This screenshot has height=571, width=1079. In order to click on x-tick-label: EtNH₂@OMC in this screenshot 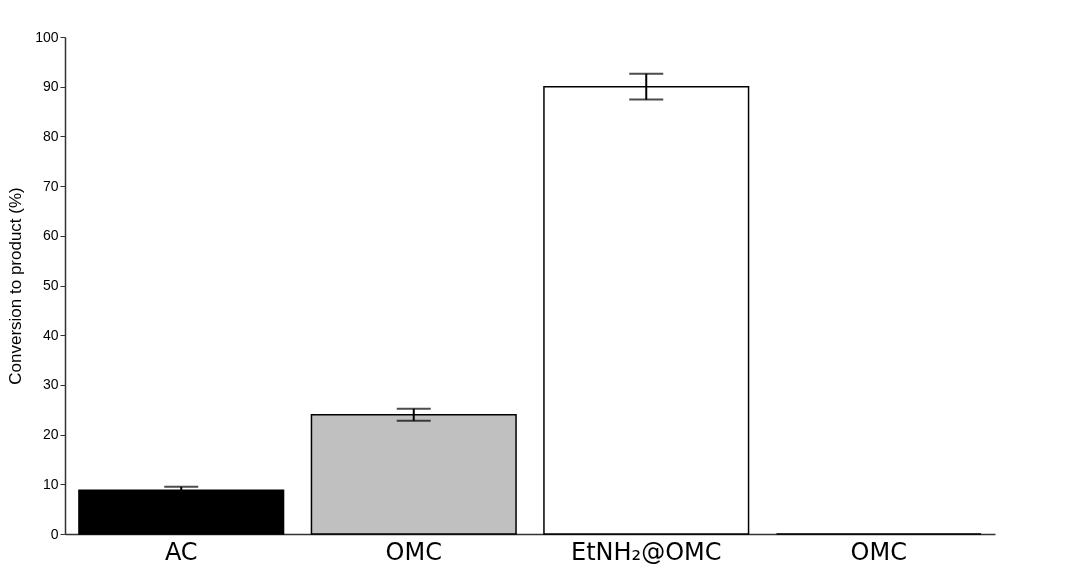, I will do `click(646, 551)`.